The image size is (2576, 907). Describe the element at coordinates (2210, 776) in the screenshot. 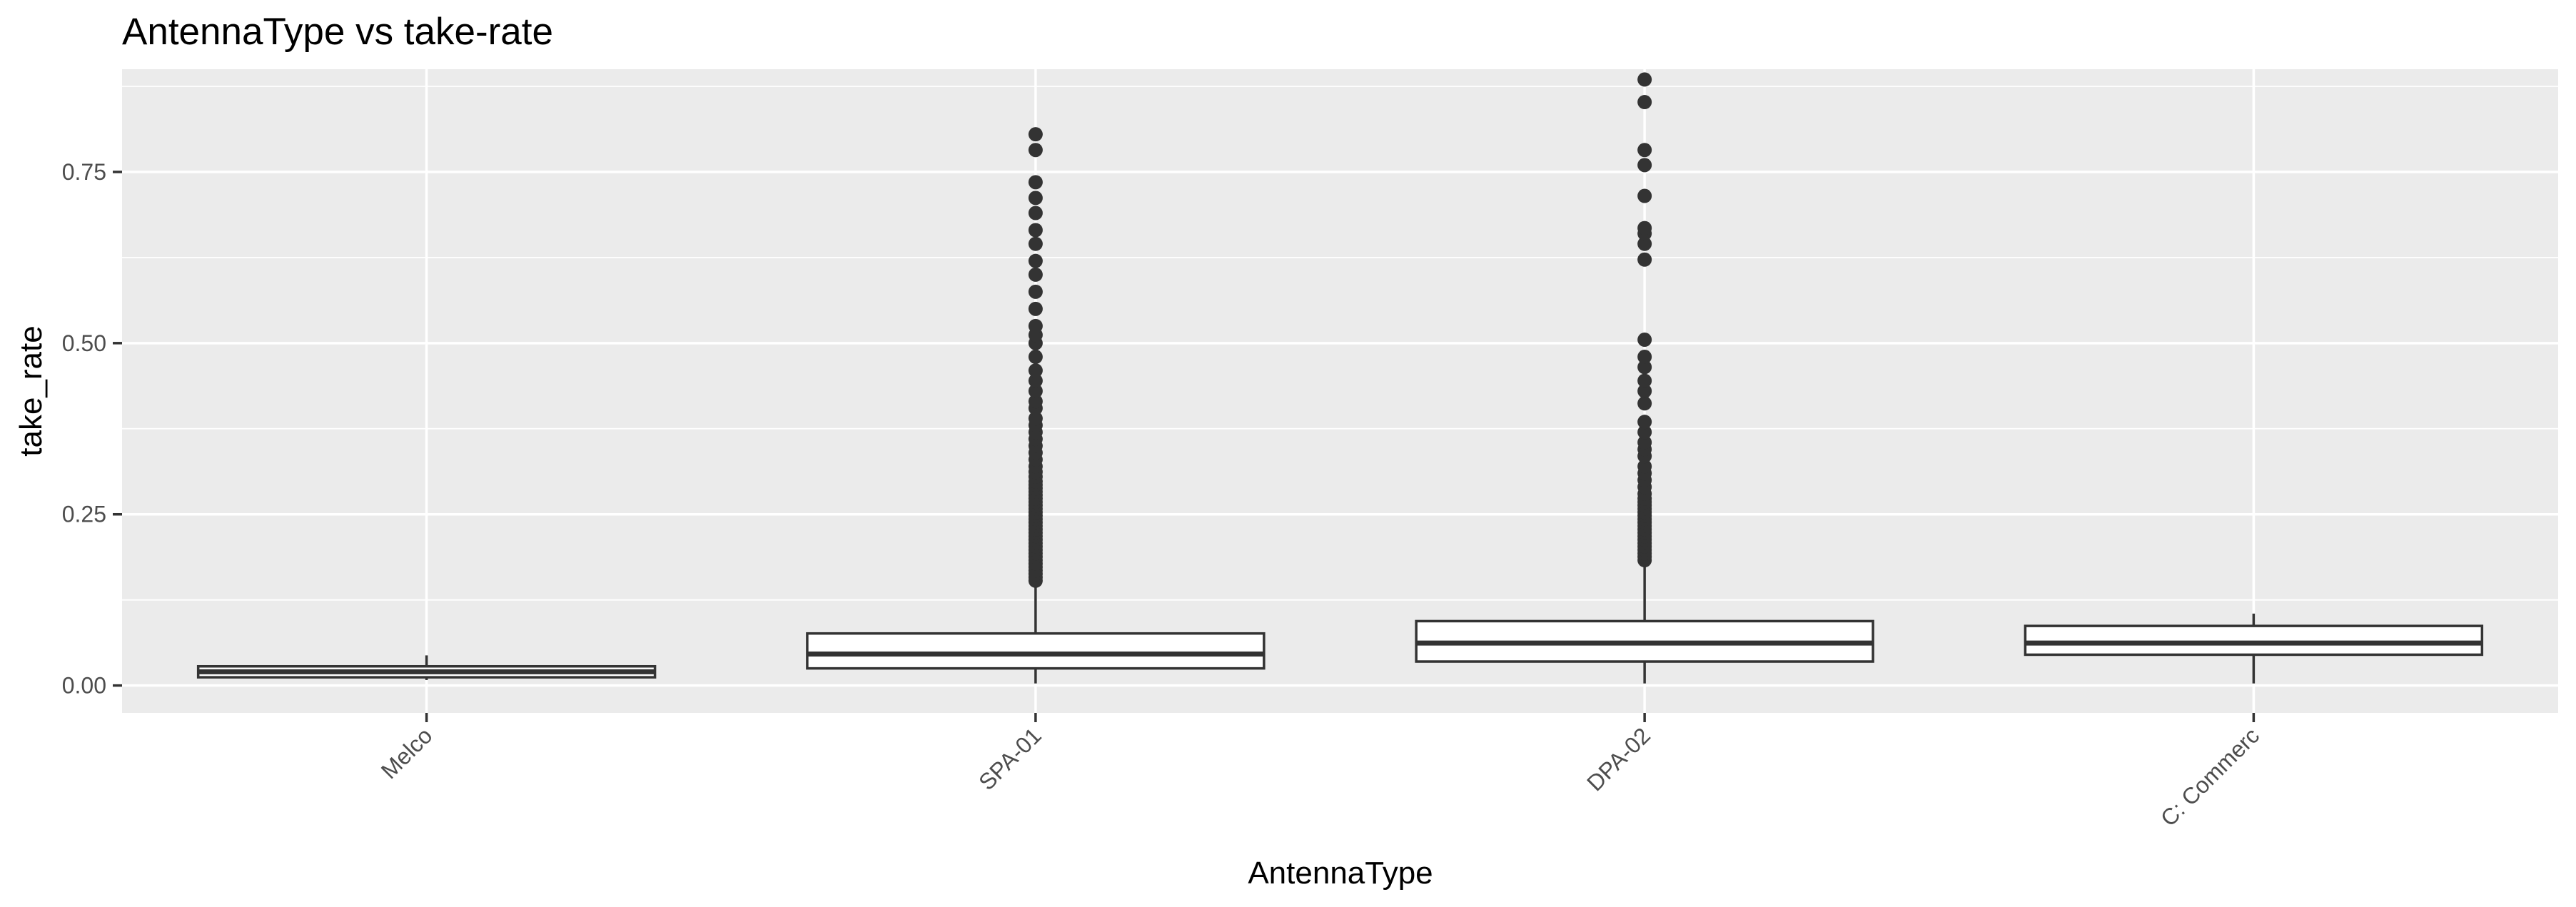

I see `x-tick-label: C: Commerc` at that location.